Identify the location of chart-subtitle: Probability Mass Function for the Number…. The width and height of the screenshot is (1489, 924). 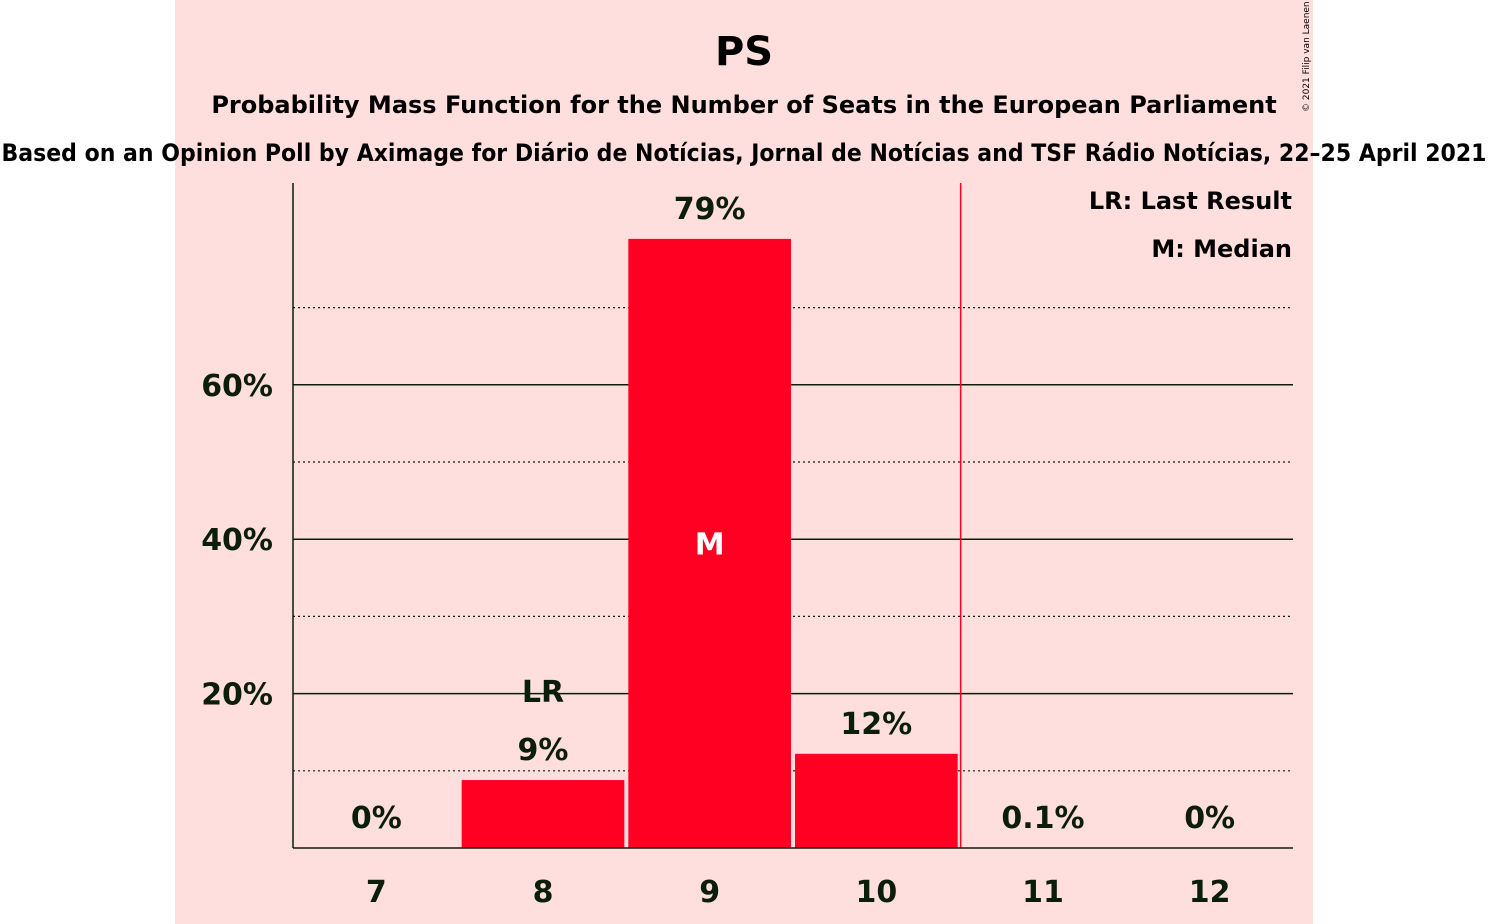
(743, 105).